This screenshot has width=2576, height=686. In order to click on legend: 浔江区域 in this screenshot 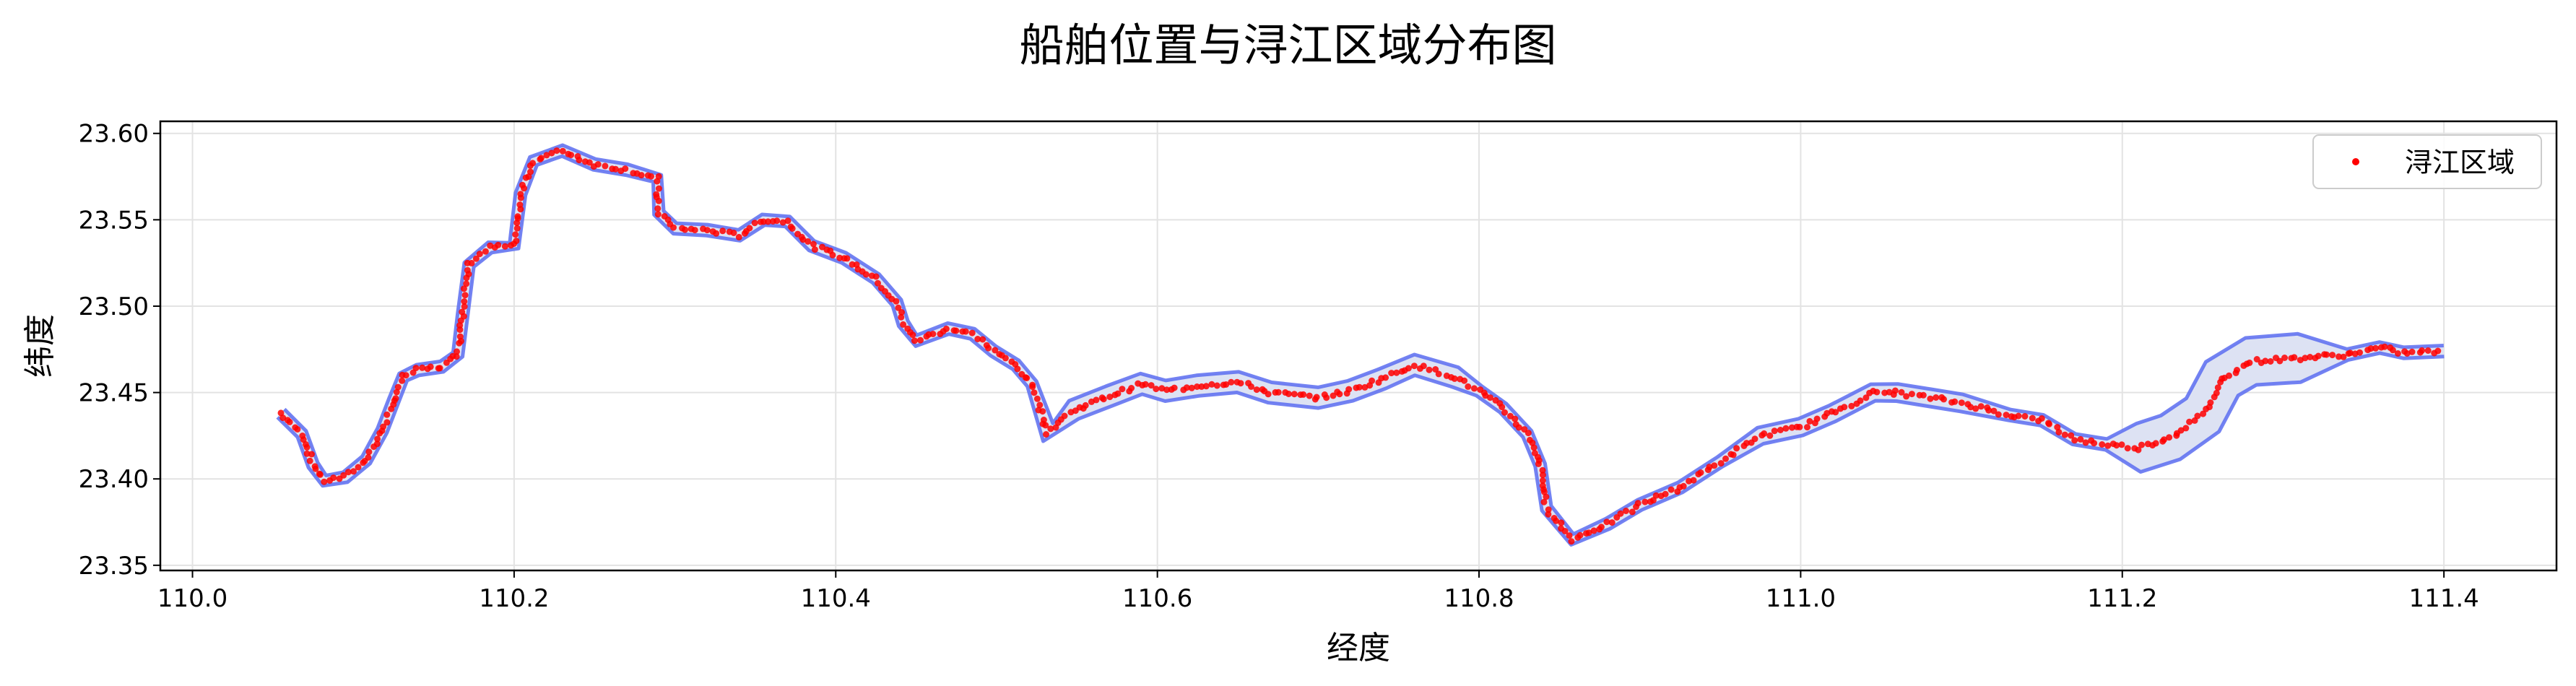, I will do `click(2427, 161)`.